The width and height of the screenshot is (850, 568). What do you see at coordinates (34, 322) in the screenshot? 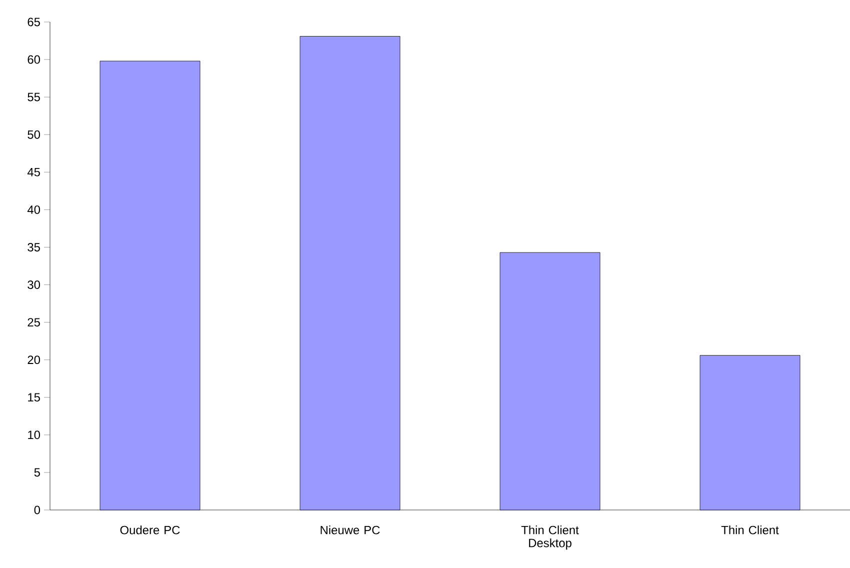
I see `y-tick-label: 25` at bounding box center [34, 322].